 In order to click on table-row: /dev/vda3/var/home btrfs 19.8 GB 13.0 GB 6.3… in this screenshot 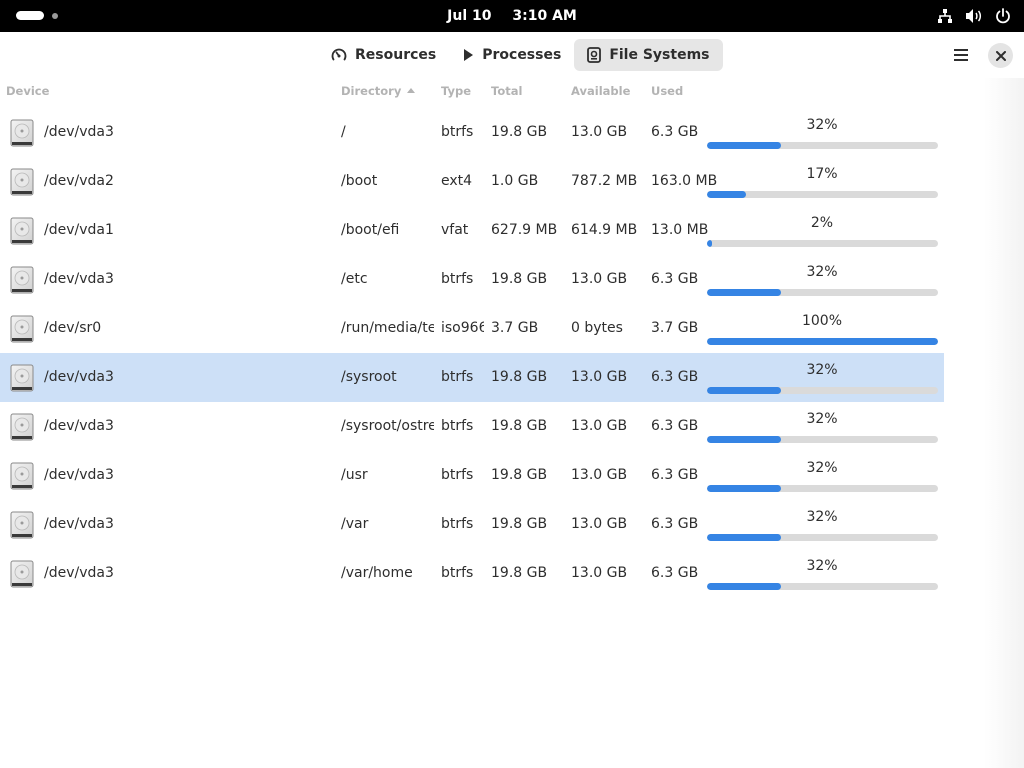, I will do `click(472, 573)`.